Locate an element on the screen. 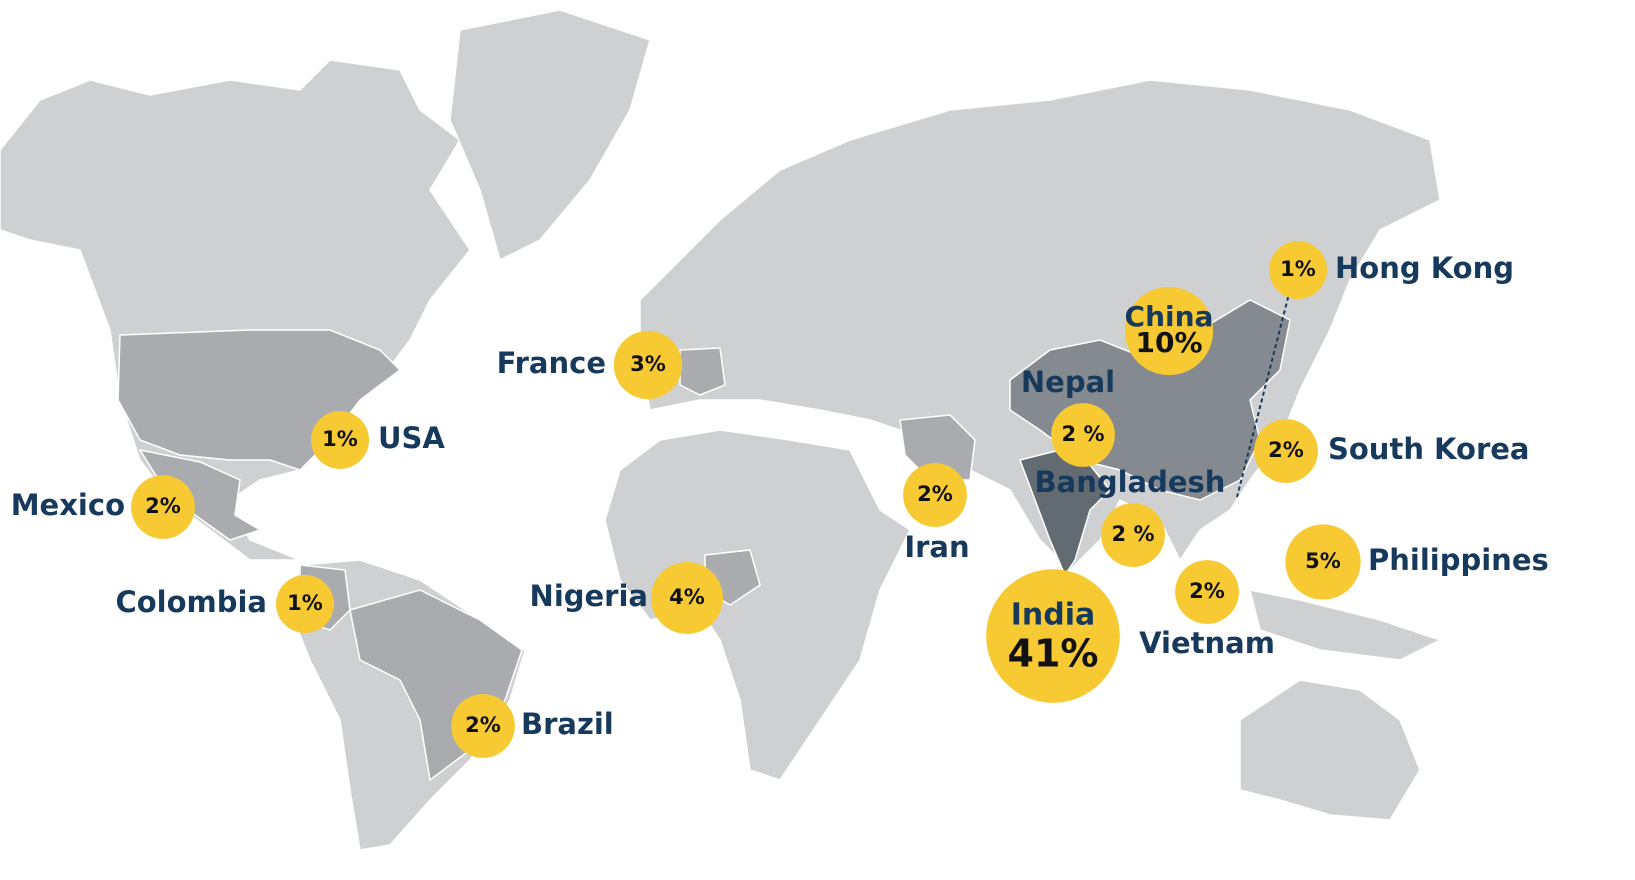 The height and width of the screenshot is (880, 1635). country-name: China is located at coordinates (1169, 316).